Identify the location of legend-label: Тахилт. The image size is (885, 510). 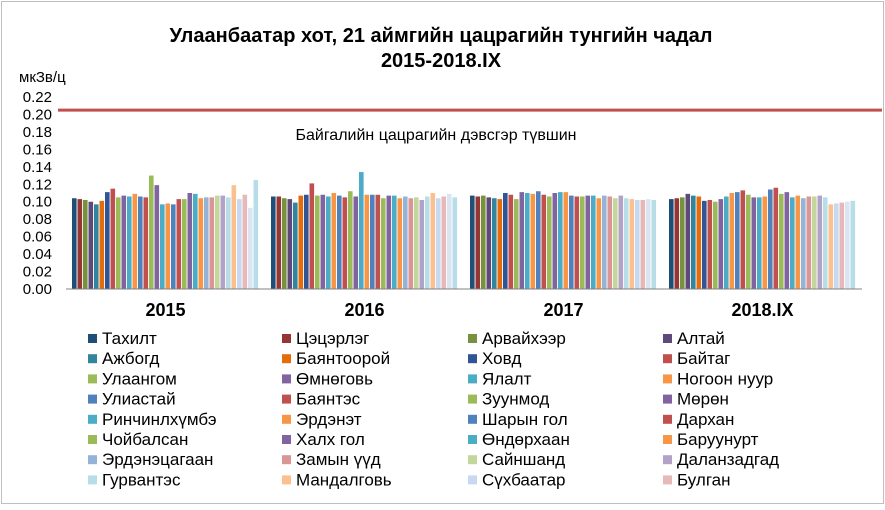
(129, 338).